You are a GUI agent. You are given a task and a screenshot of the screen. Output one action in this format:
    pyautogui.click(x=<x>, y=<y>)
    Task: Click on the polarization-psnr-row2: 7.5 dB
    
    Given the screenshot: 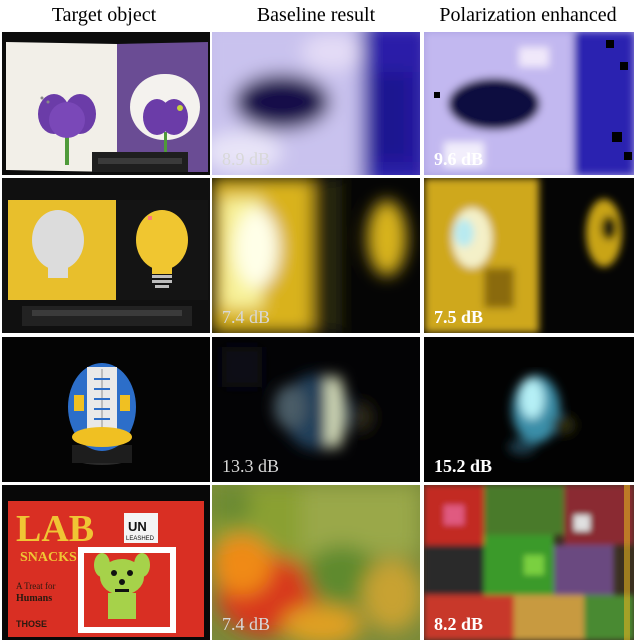 What is the action you would take?
    pyautogui.click(x=458, y=317)
    